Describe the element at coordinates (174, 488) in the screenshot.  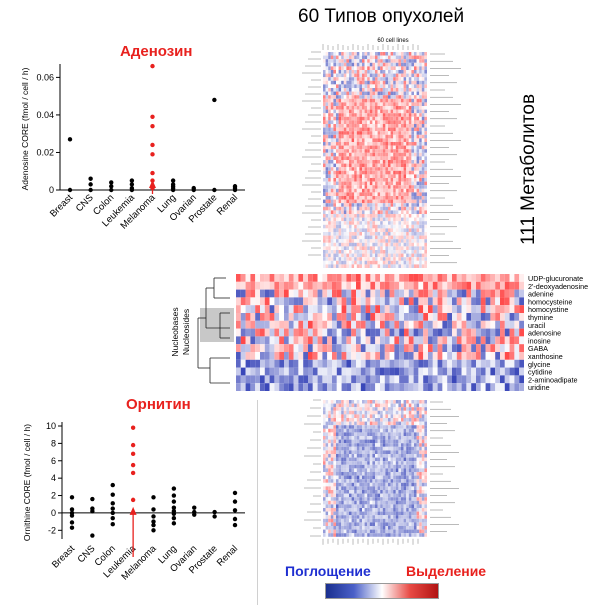
I see `data-point` at that location.